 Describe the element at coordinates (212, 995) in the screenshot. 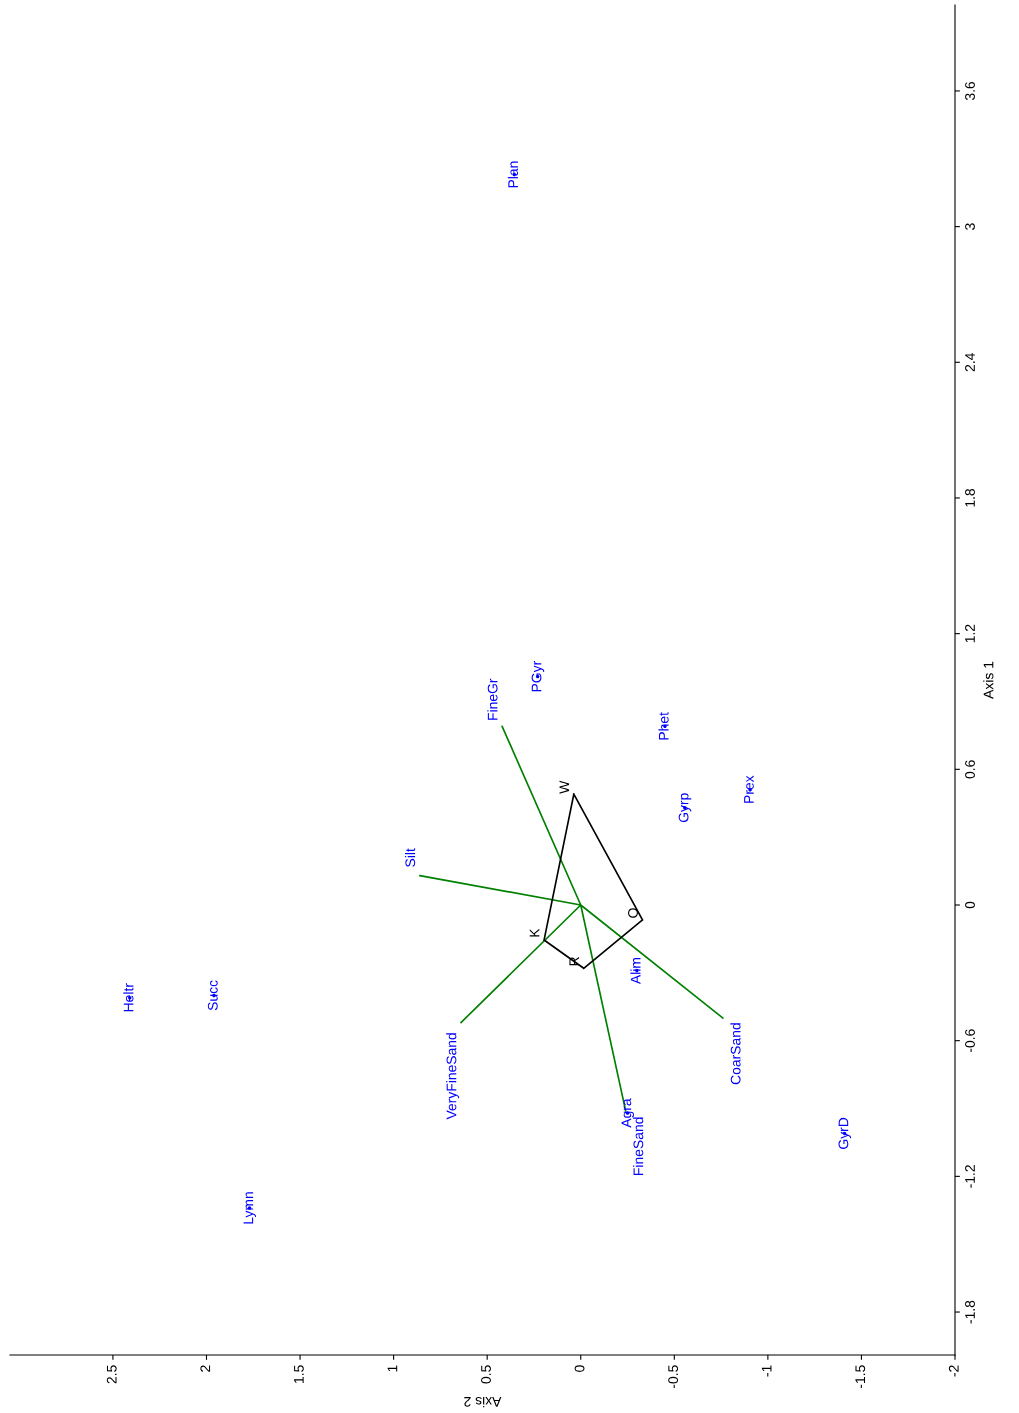

I see `data-label: Succ` at that location.